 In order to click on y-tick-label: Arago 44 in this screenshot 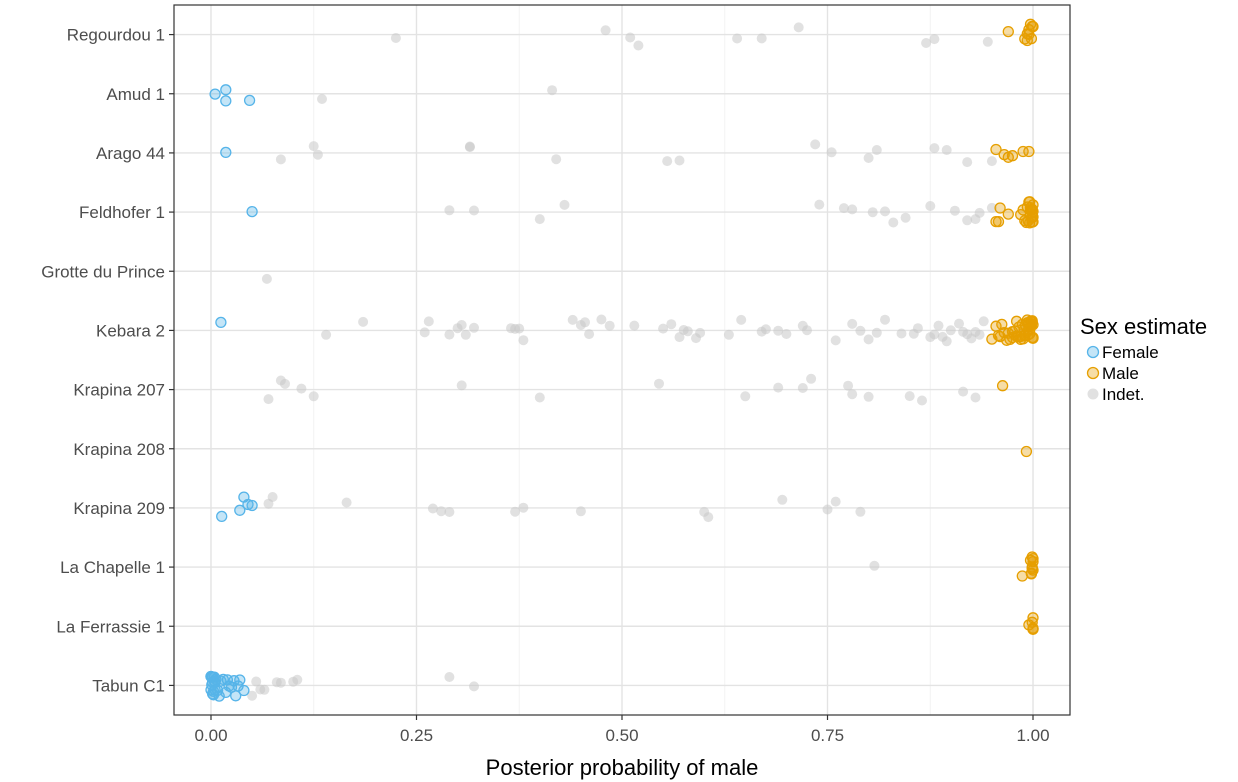, I will do `click(130, 153)`.